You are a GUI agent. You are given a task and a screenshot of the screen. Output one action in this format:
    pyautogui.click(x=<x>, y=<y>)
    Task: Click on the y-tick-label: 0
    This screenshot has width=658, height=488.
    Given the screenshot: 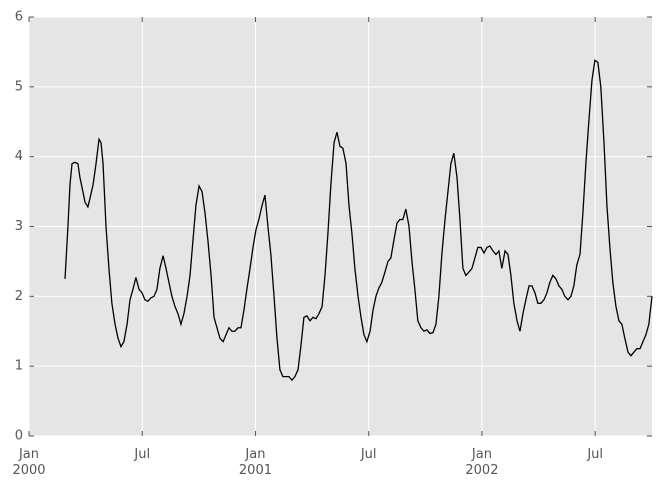 What is the action you would take?
    pyautogui.click(x=19, y=436)
    